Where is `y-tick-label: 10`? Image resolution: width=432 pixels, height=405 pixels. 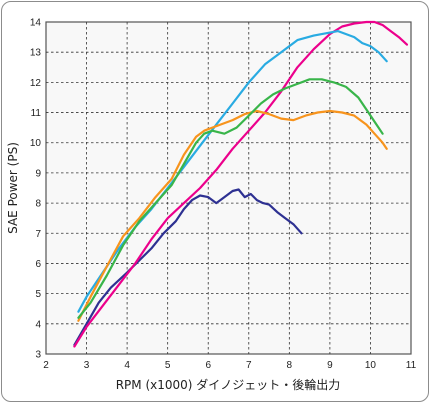
y-tick-label: 10 is located at coordinates (36, 143).